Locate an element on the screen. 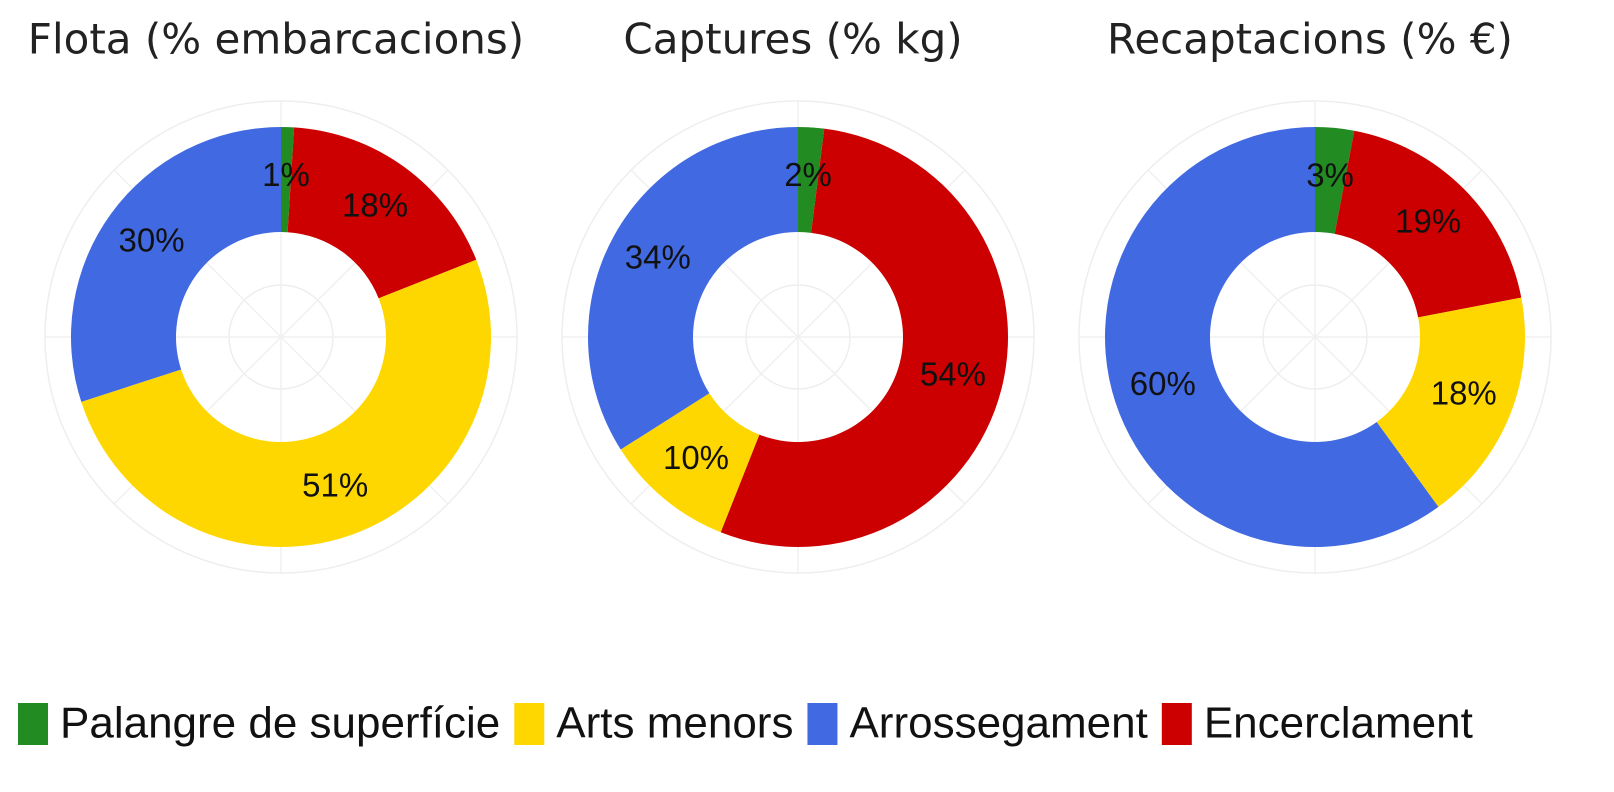 The height and width of the screenshot is (792, 1614). data-label: 30% is located at coordinates (152, 240).